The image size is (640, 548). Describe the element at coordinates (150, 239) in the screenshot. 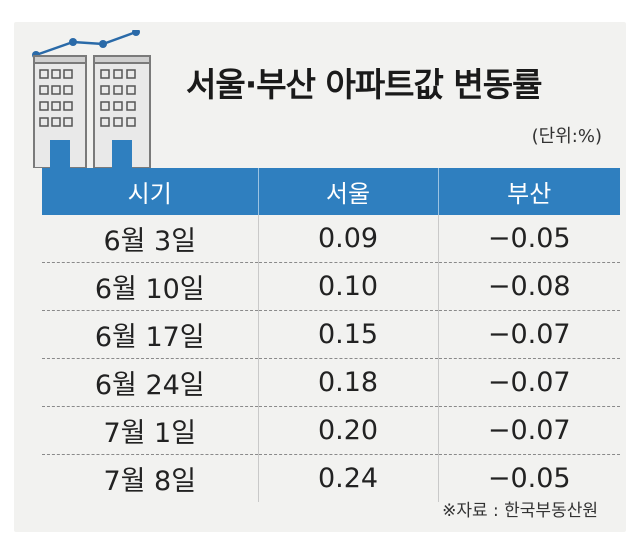

I see `period-cell: 6월 3일` at that location.